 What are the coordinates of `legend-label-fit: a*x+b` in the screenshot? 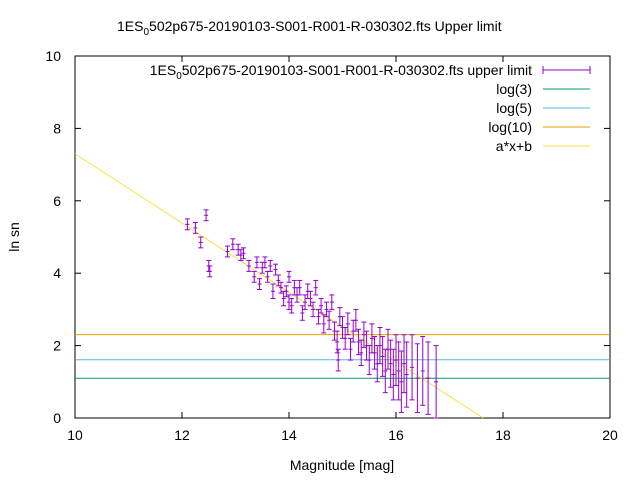 It's located at (514, 146).